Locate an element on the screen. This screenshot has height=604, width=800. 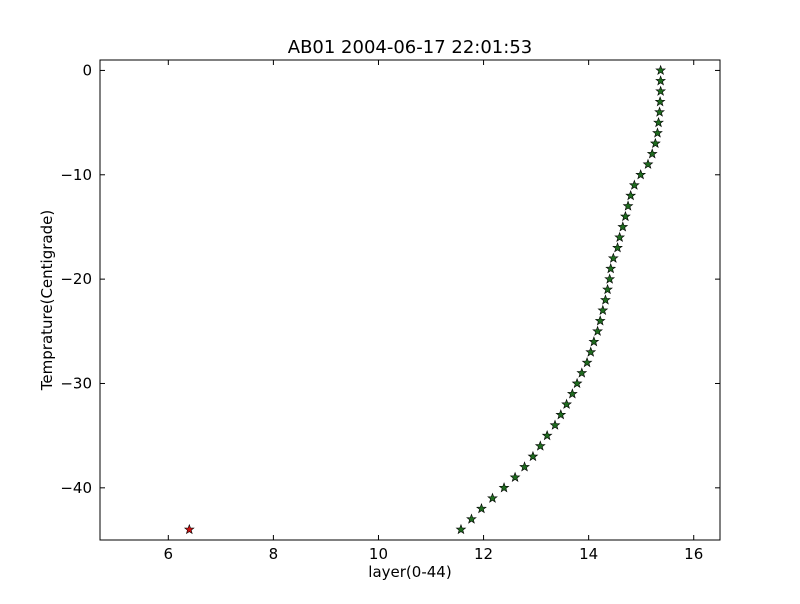
x-tick-label: 10 is located at coordinates (378, 554).